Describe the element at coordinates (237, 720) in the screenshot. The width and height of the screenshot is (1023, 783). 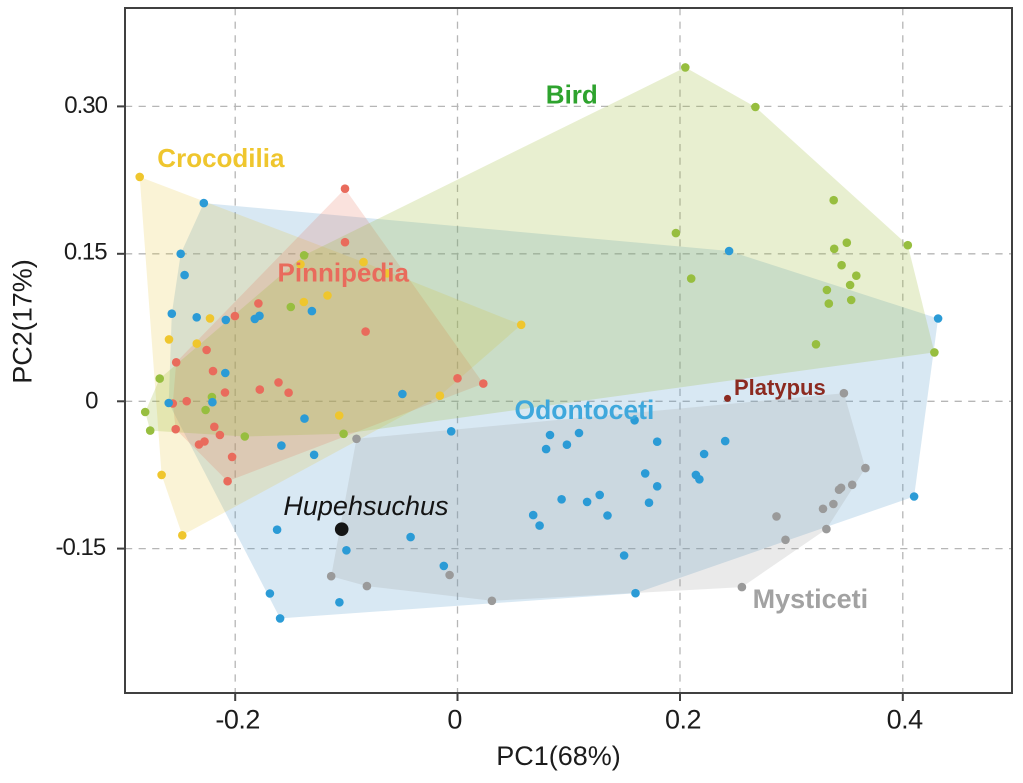
I see `svg-text: -0.2` at that location.